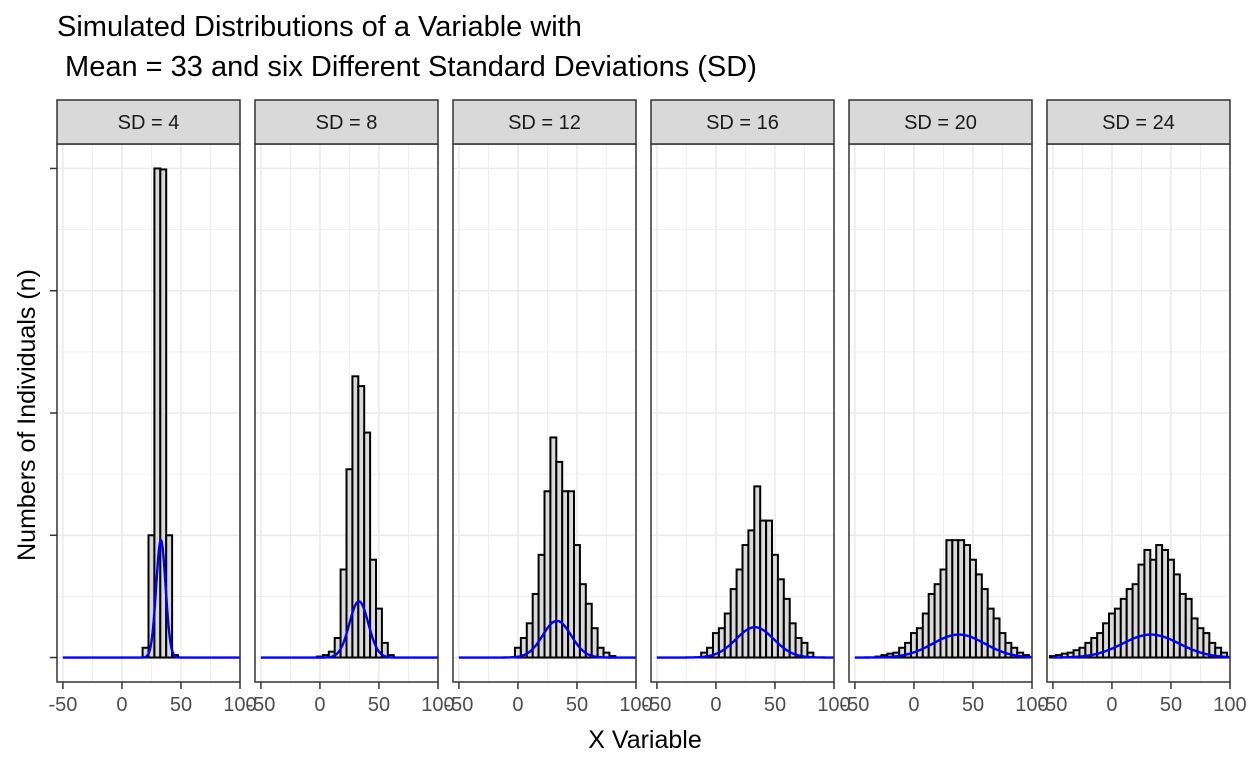  What do you see at coordinates (743, 413) in the screenshot?
I see `panel-grid` at bounding box center [743, 413].